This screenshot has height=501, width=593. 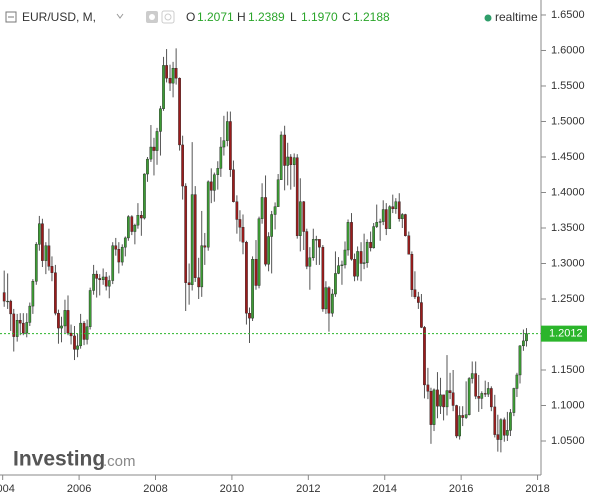 What do you see at coordinates (288, 17) in the screenshot?
I see `ohlc-readout: O 1.2071 H 1.2389 L 1.1970 C 1.2188` at bounding box center [288, 17].